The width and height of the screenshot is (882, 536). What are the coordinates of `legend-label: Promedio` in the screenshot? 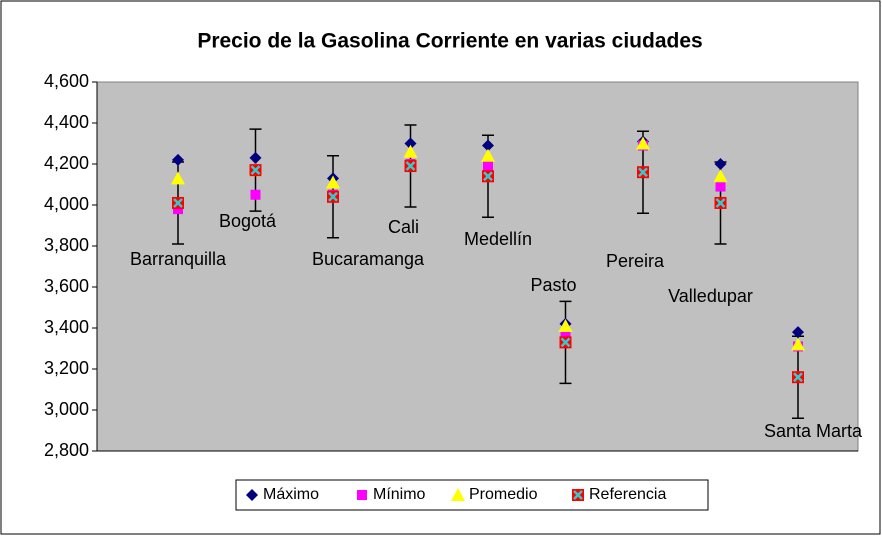 It's located at (503, 494).